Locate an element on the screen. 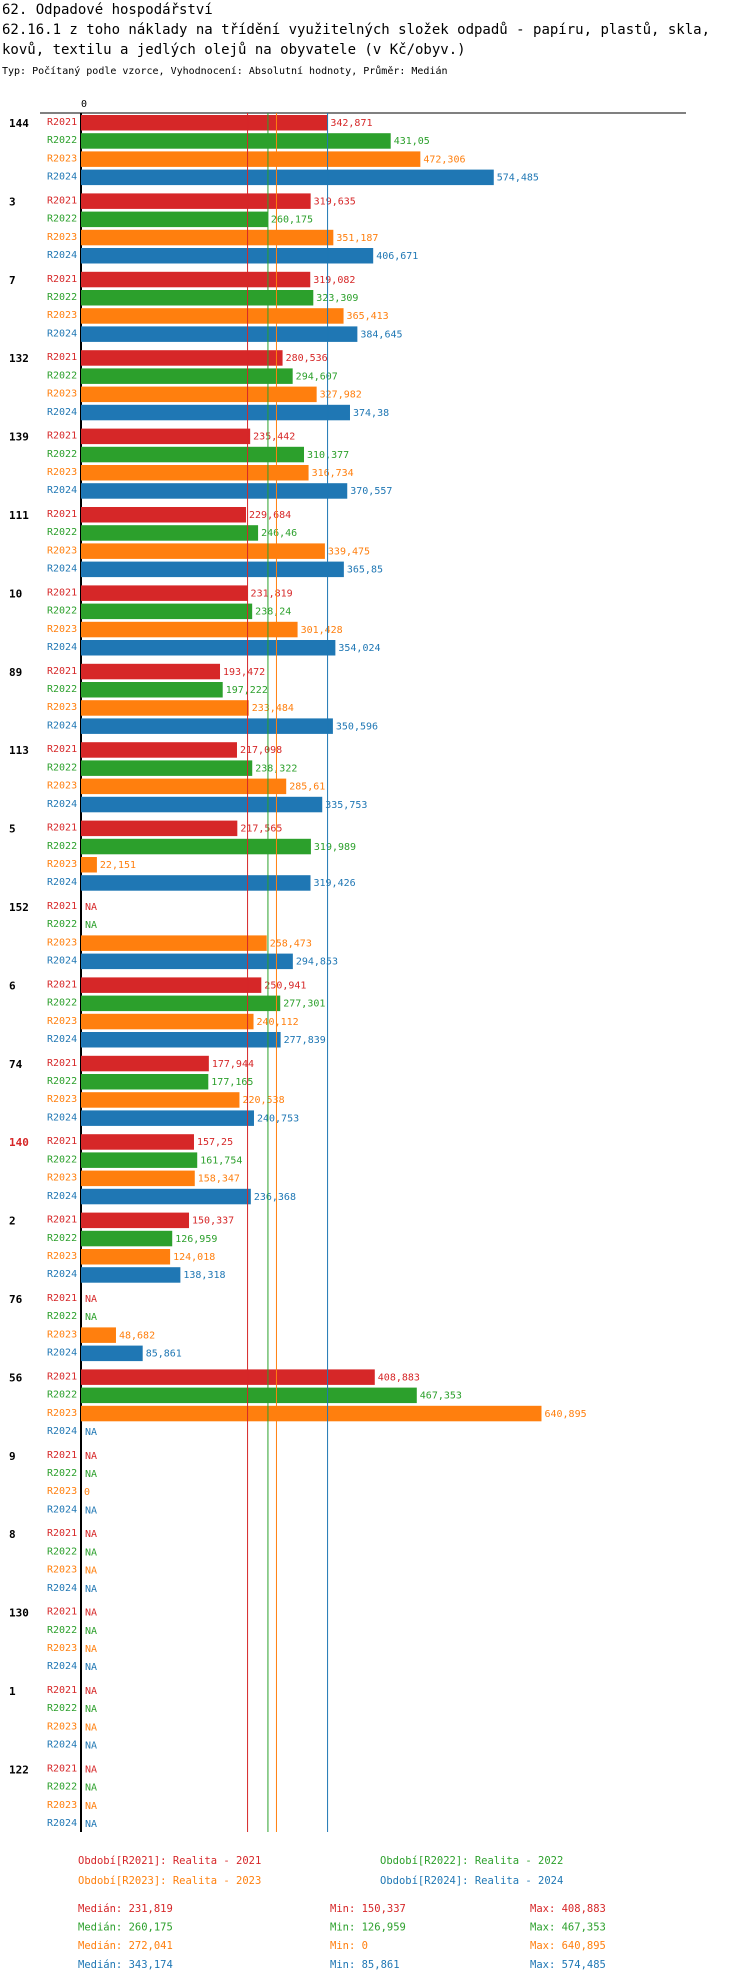 The image size is (750, 1980). category-label: 3 is located at coordinates (12, 201).